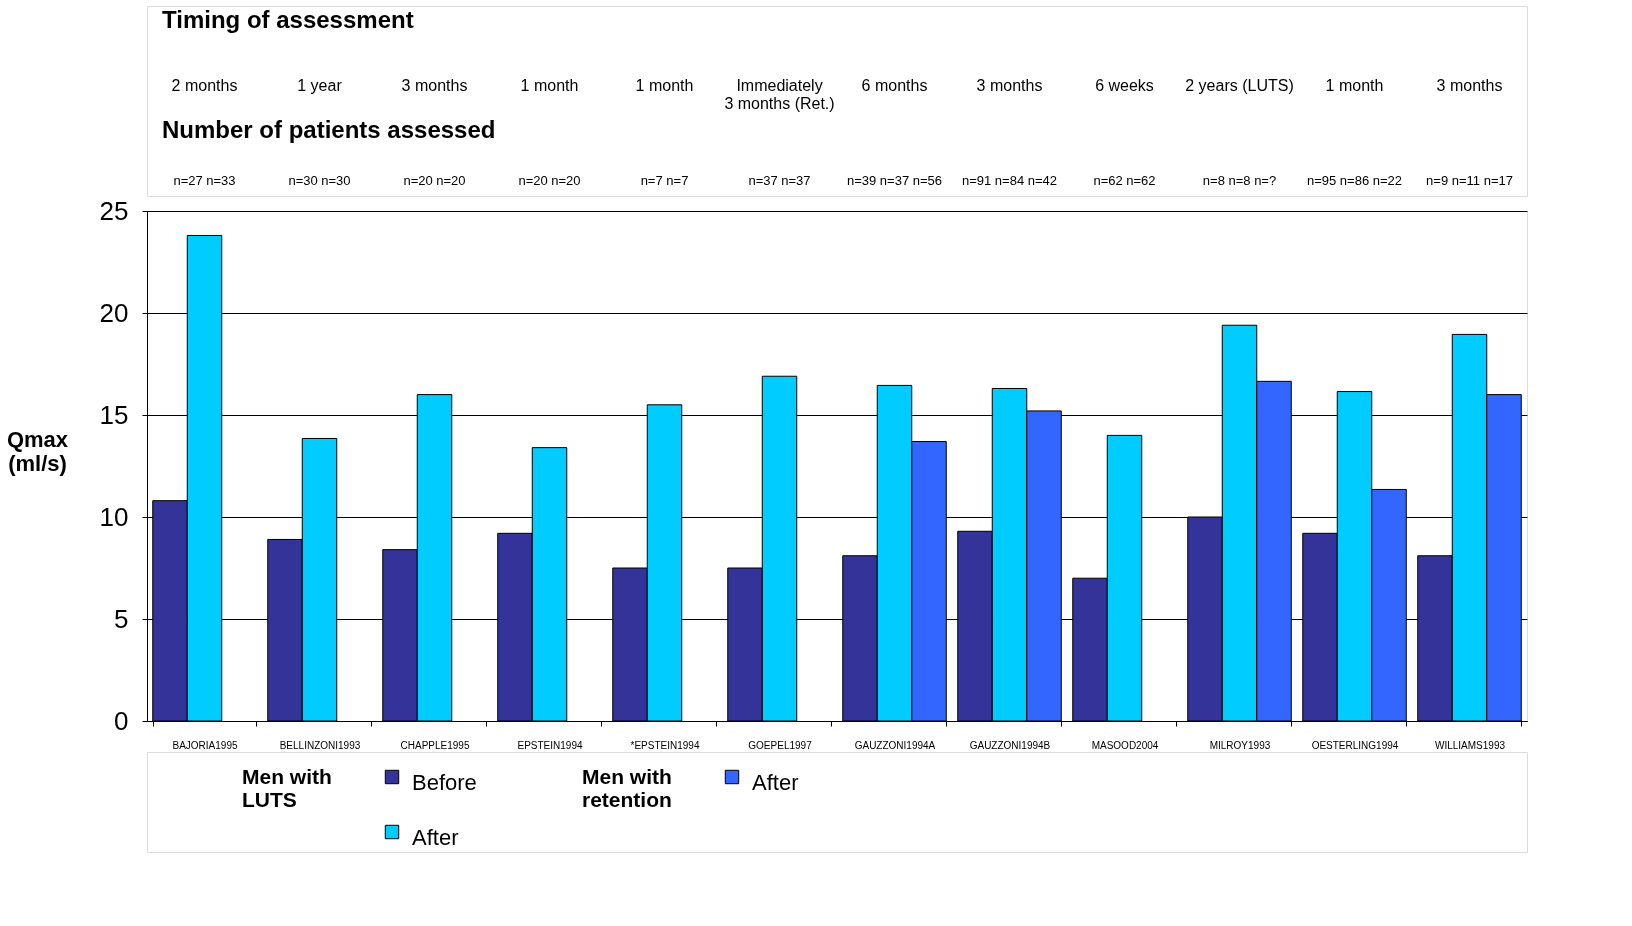  Describe the element at coordinates (435, 745) in the screenshot. I see `x-tick-label: CHAPPLE1995` at that location.